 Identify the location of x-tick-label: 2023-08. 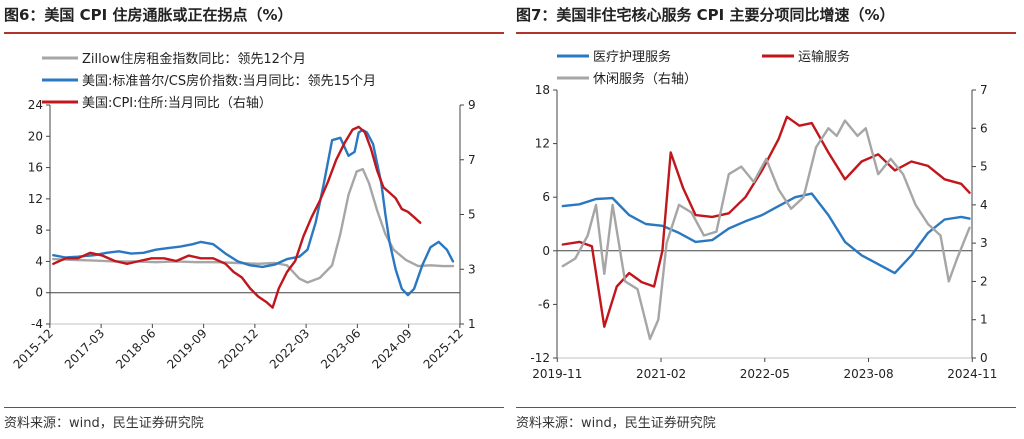
(868, 374).